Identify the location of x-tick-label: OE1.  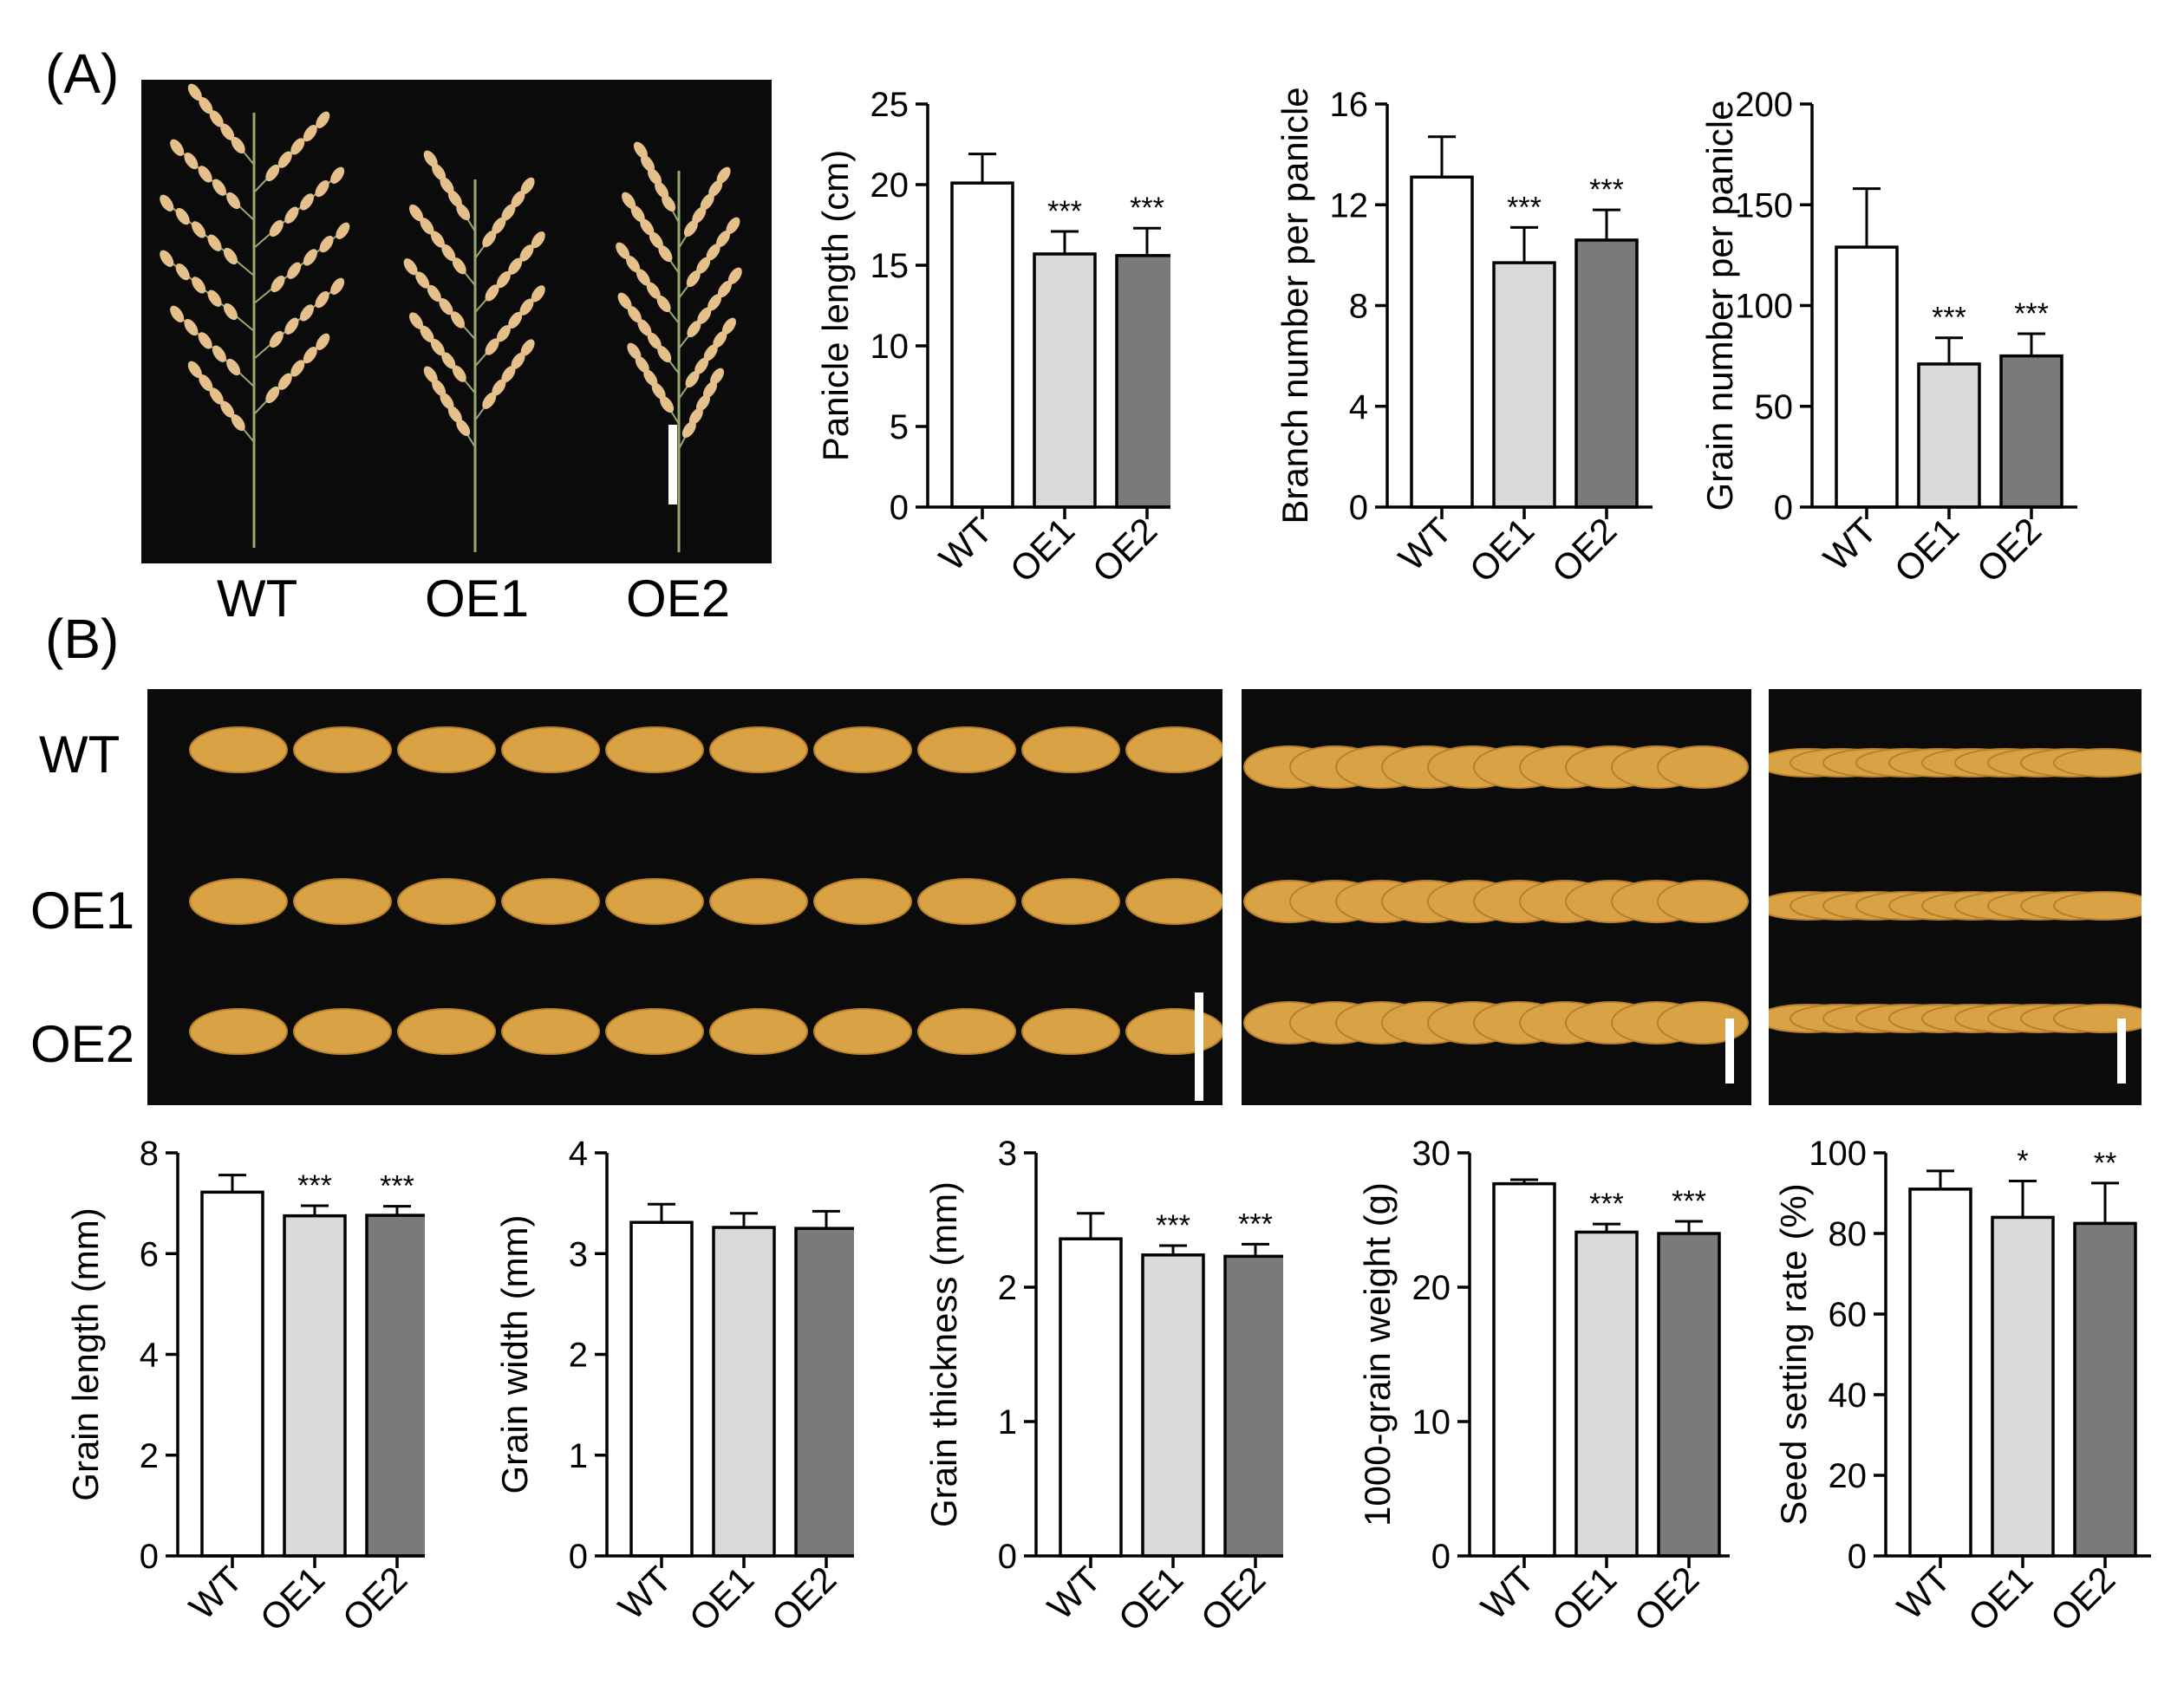
(2000, 1599).